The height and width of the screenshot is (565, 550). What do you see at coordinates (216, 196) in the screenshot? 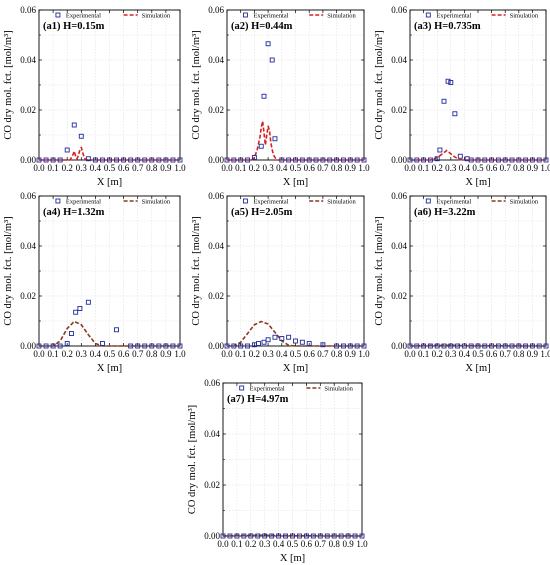
I see `y-tick-label: 0.06` at bounding box center [216, 196].